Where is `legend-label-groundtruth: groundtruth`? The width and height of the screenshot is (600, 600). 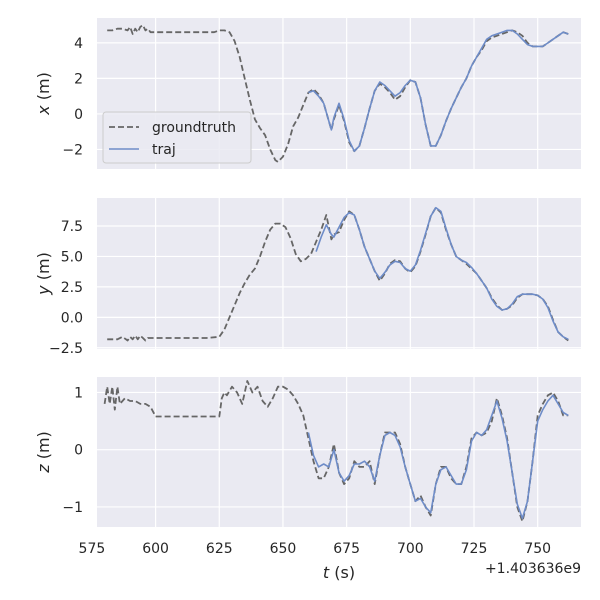 legend-label-groundtruth: groundtruth is located at coordinates (194, 128).